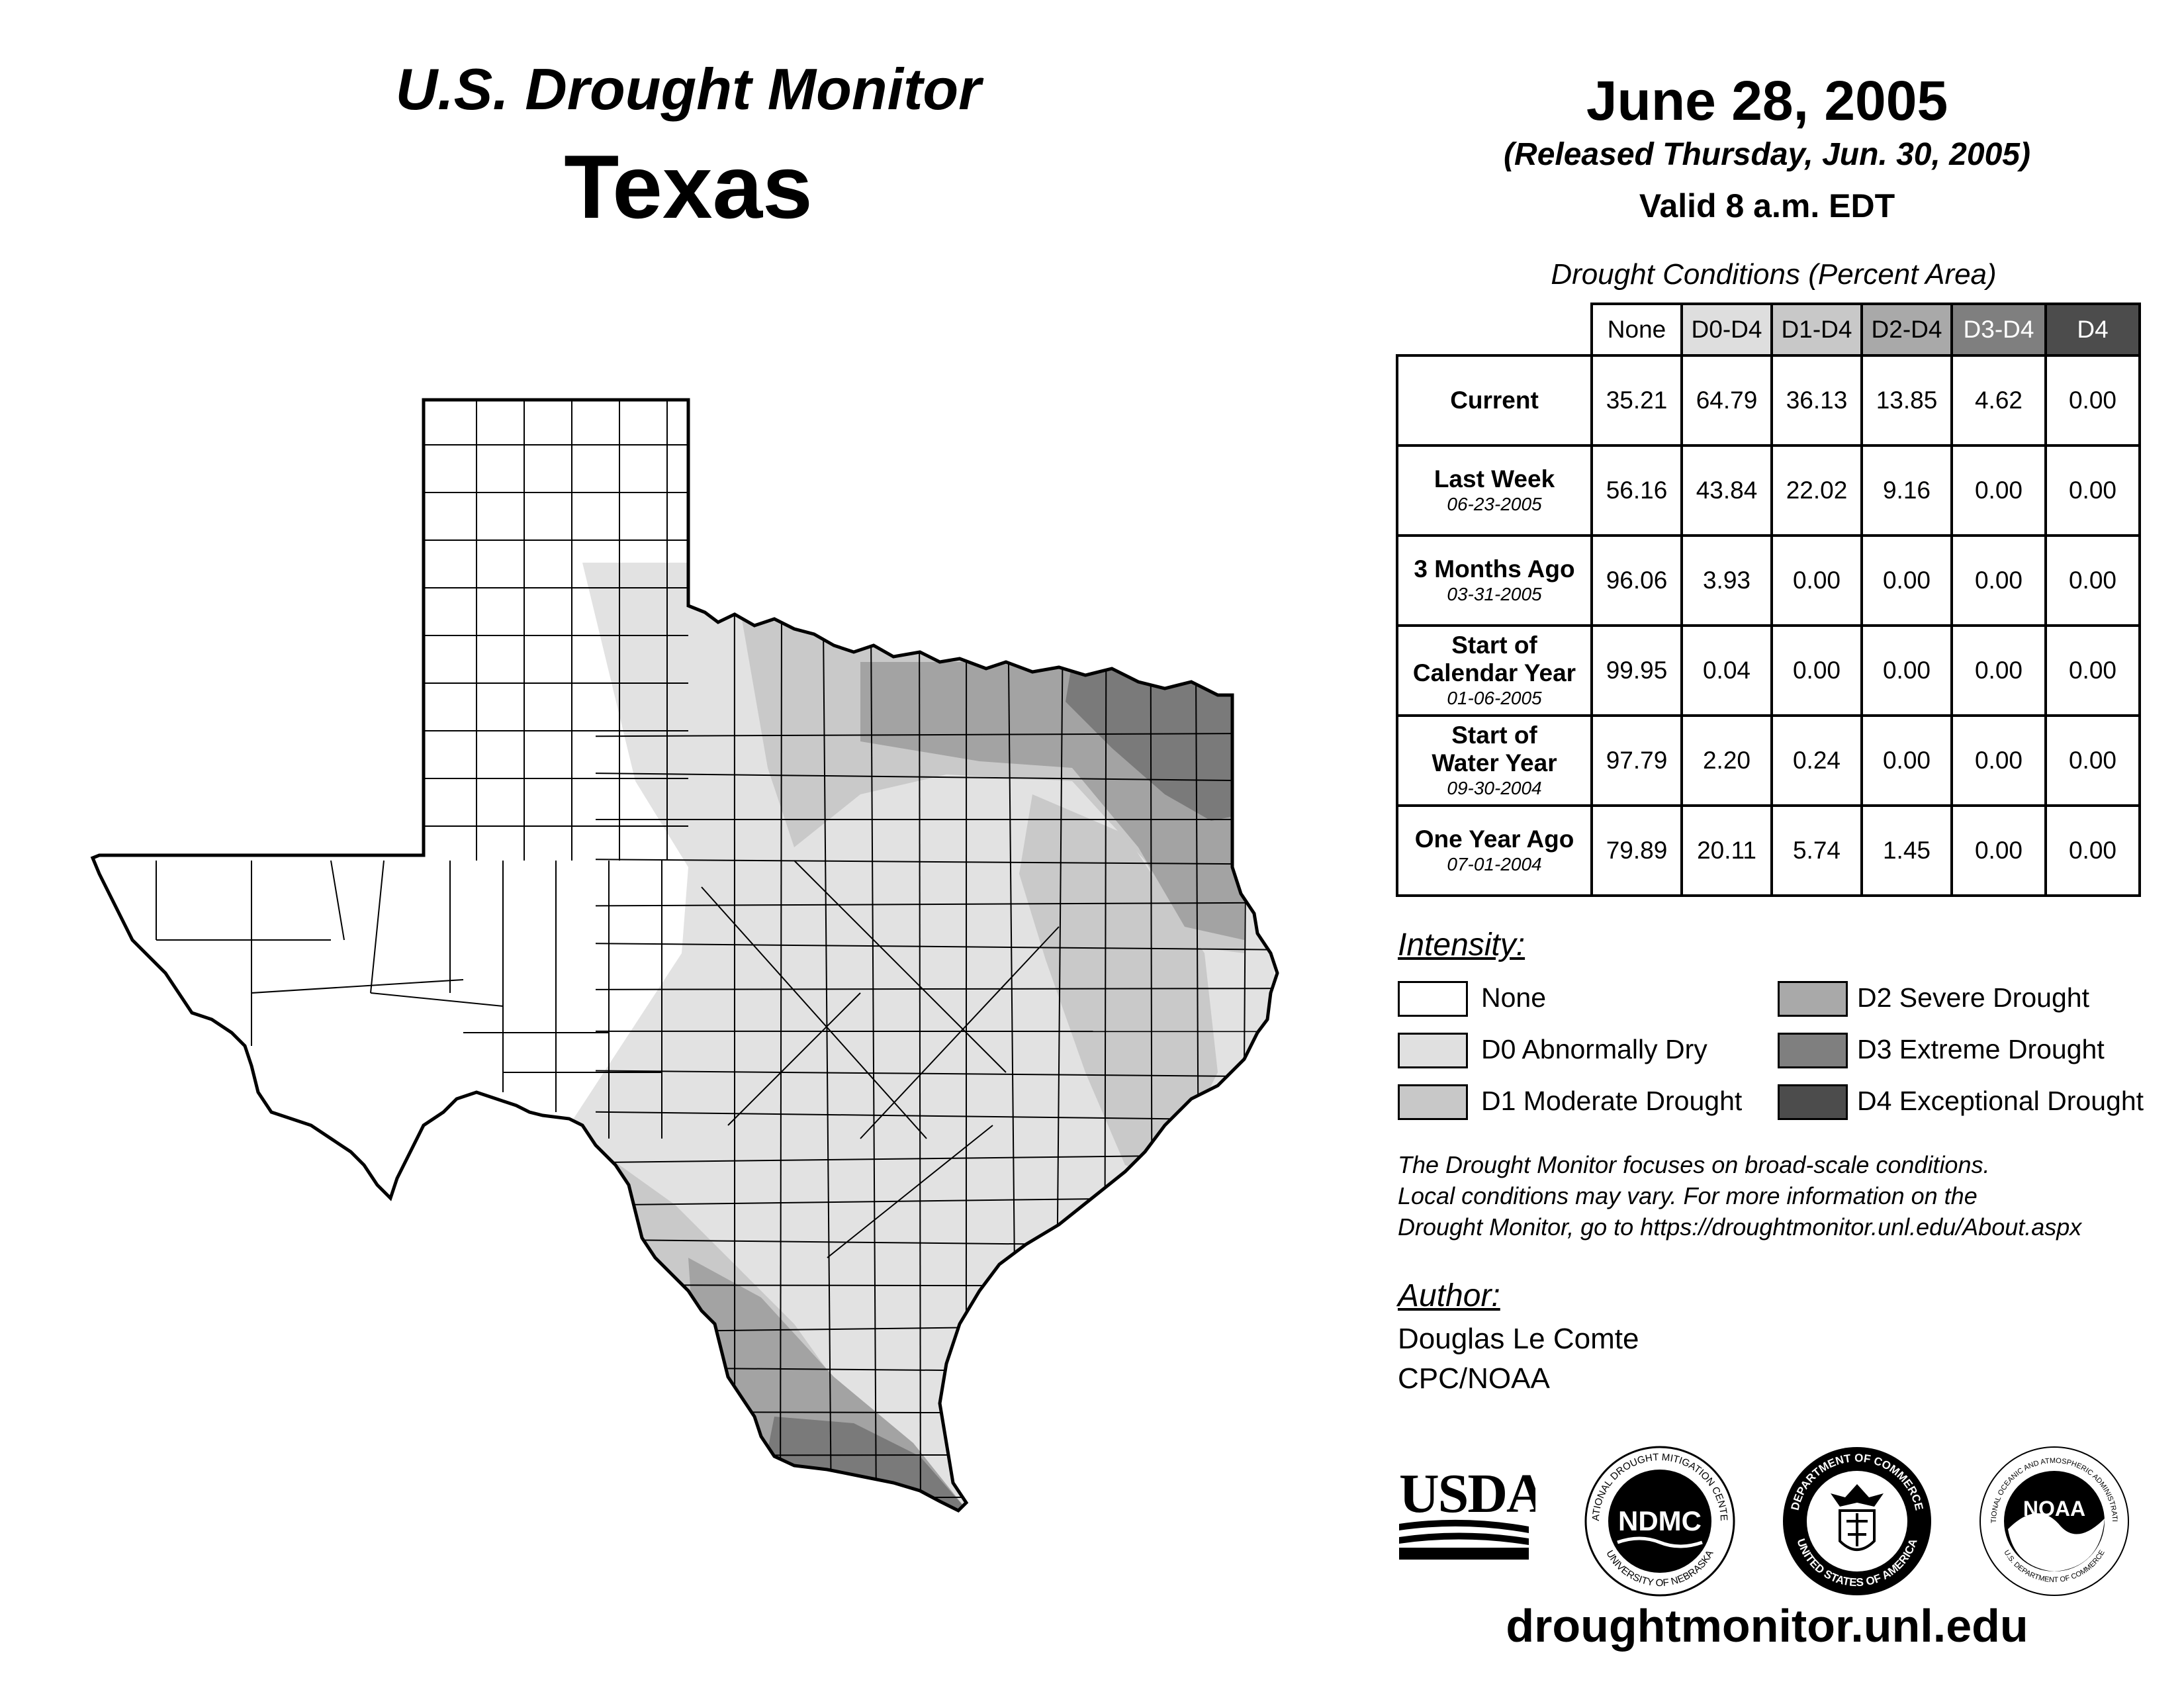 Image resolution: width=2184 pixels, height=1688 pixels. What do you see at coordinates (1726, 400) in the screenshot?
I see `table-cell: 64.79` at bounding box center [1726, 400].